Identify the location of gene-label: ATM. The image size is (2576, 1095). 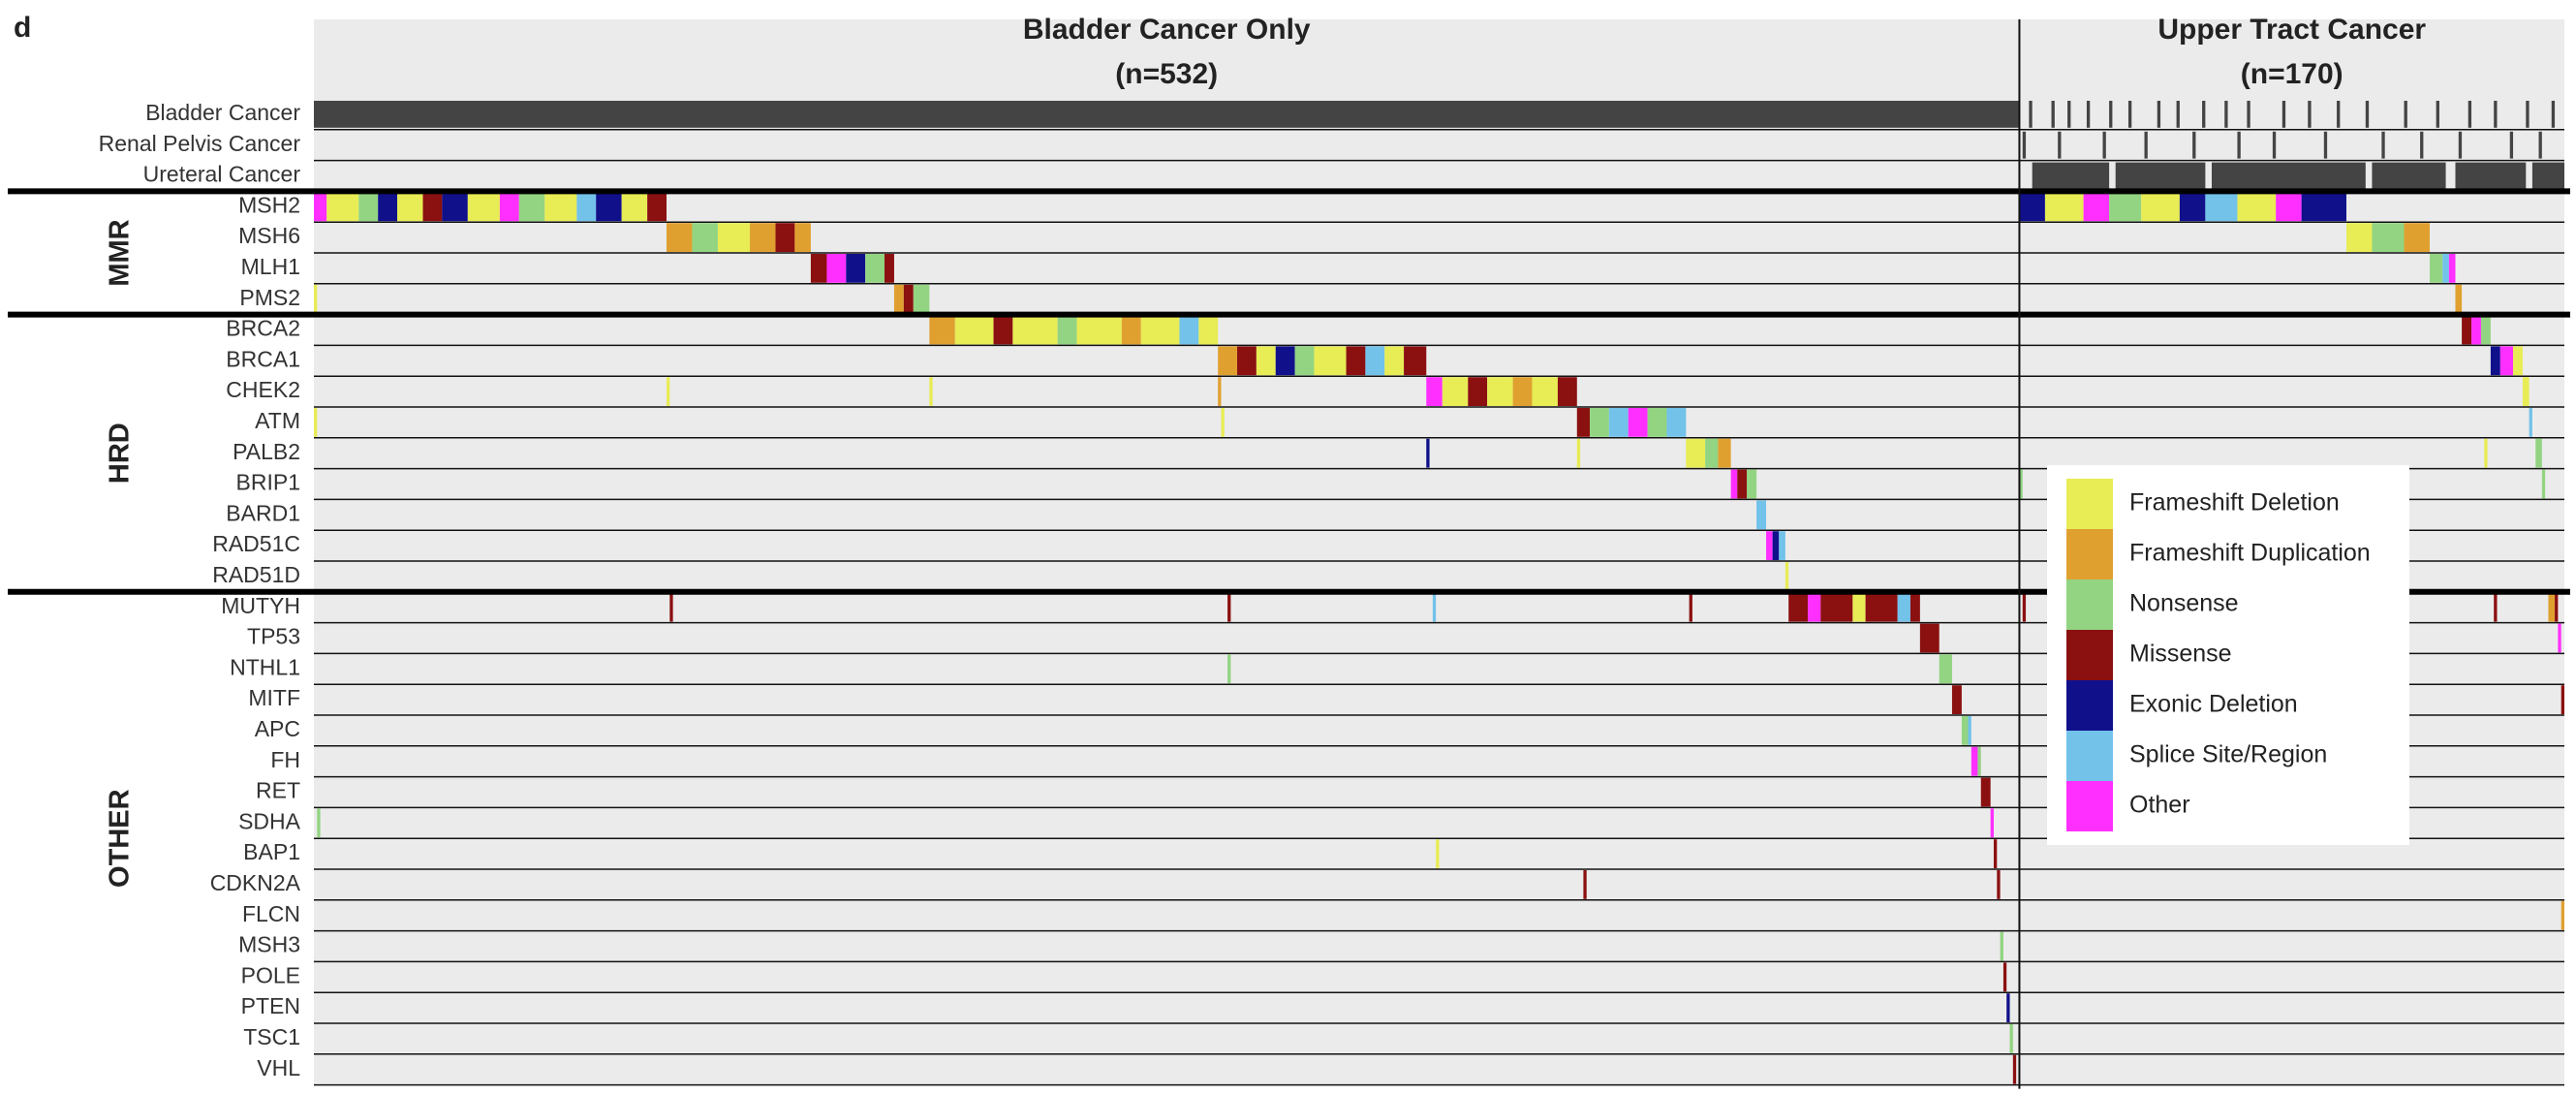
(277, 420).